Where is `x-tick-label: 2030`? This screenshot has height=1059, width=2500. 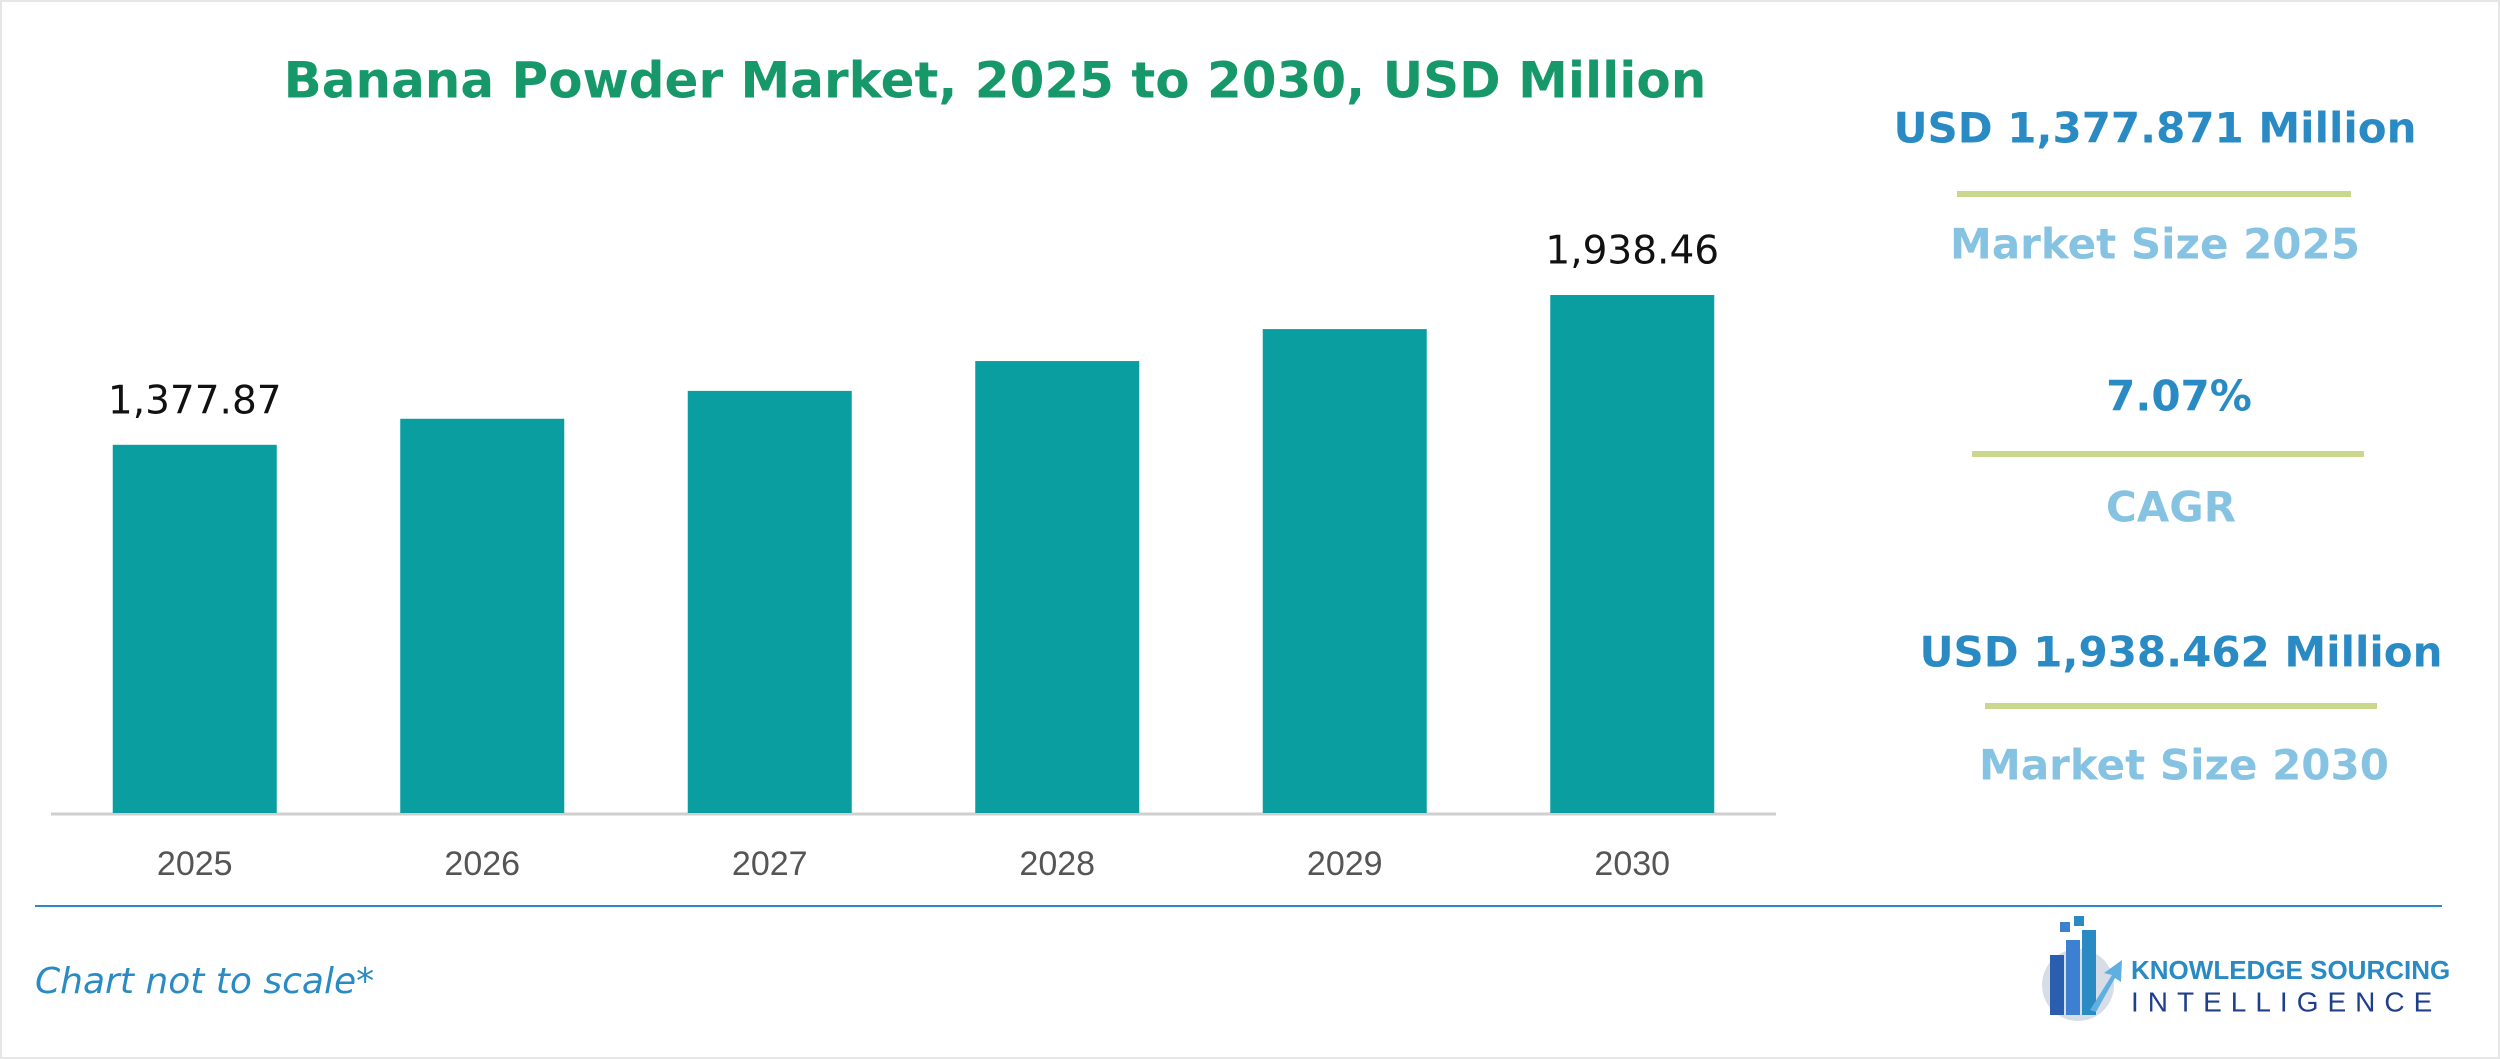
x-tick-label: 2030 is located at coordinates (1632, 864).